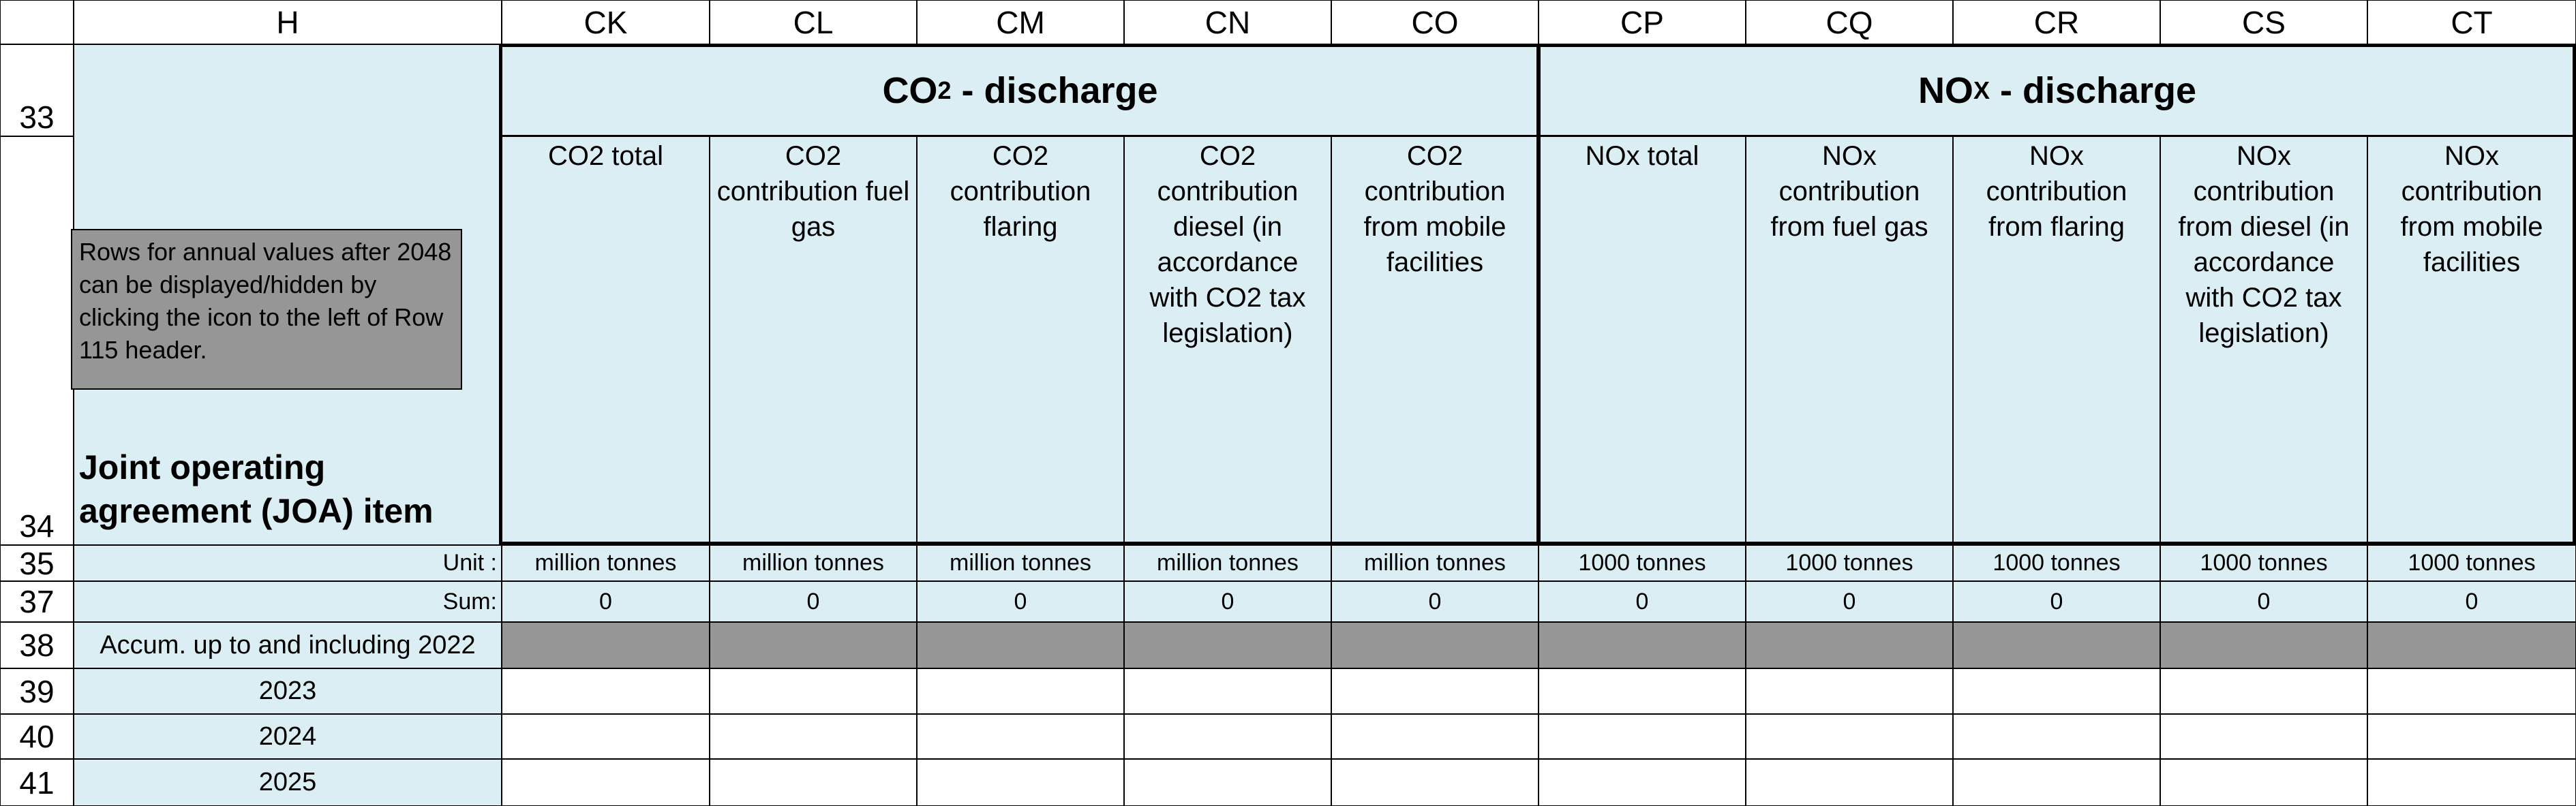  What do you see at coordinates (606, 601) in the screenshot?
I see `sum-CK: 0` at bounding box center [606, 601].